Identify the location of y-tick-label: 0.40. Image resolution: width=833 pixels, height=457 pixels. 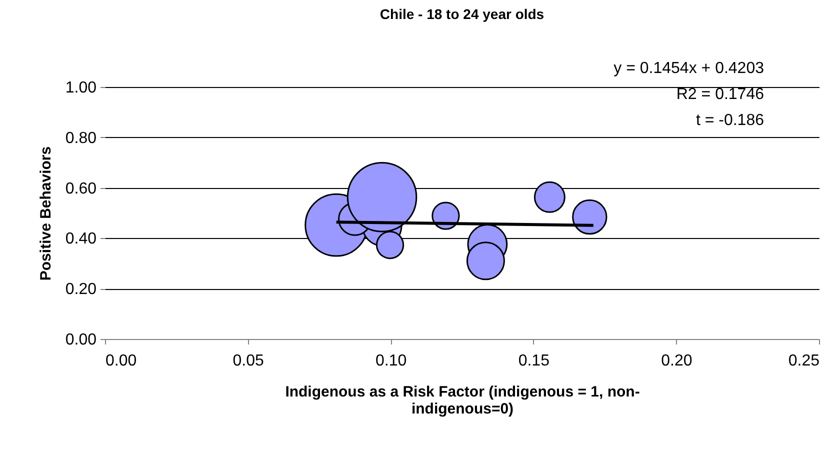
(81, 239).